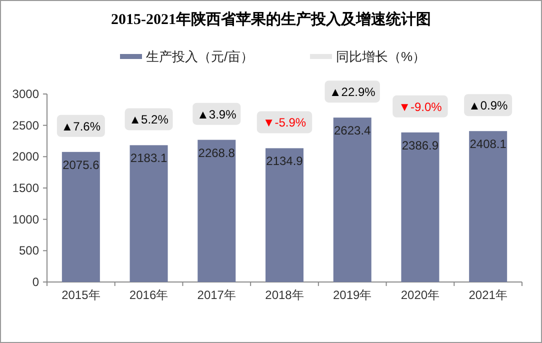 This screenshot has width=542, height=343. I want to click on annotation: ▼-5.9%, so click(284, 123).